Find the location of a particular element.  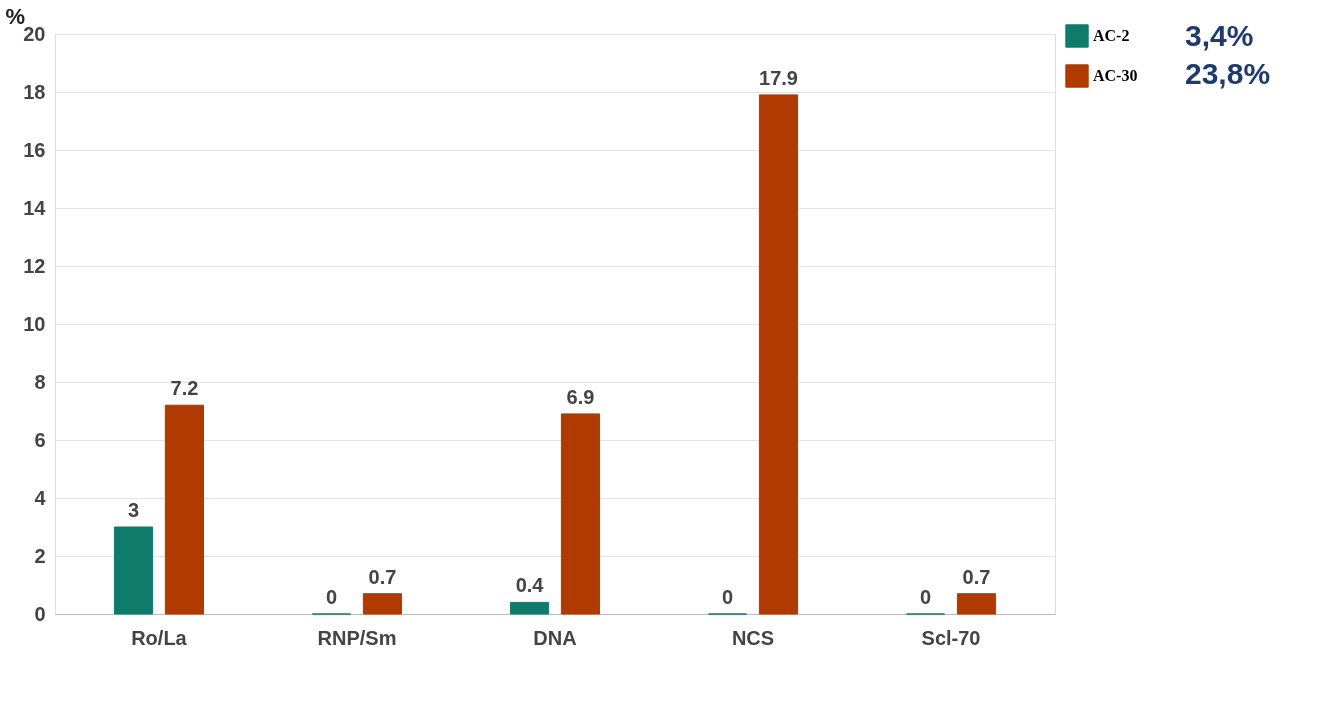

data-label: 3 is located at coordinates (133, 510).